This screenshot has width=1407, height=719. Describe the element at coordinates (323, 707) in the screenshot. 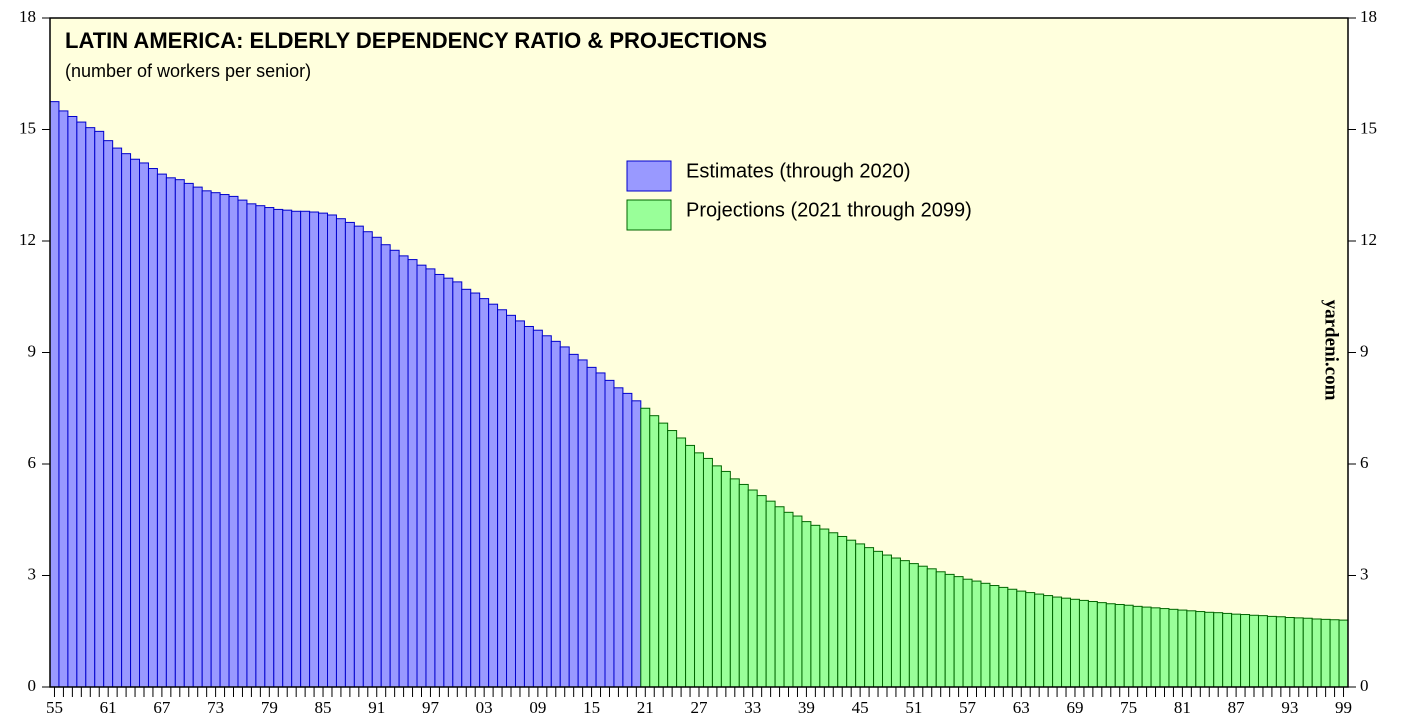

I see `x-tick-label: 85` at that location.